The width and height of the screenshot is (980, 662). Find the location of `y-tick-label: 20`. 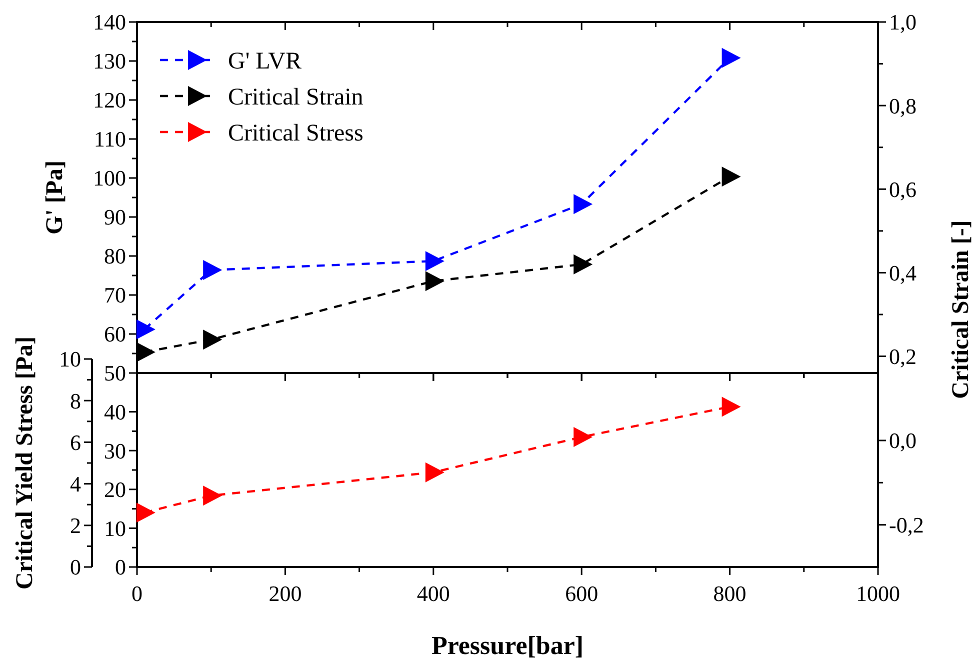

y-tick-label: 20 is located at coordinates (115, 489).